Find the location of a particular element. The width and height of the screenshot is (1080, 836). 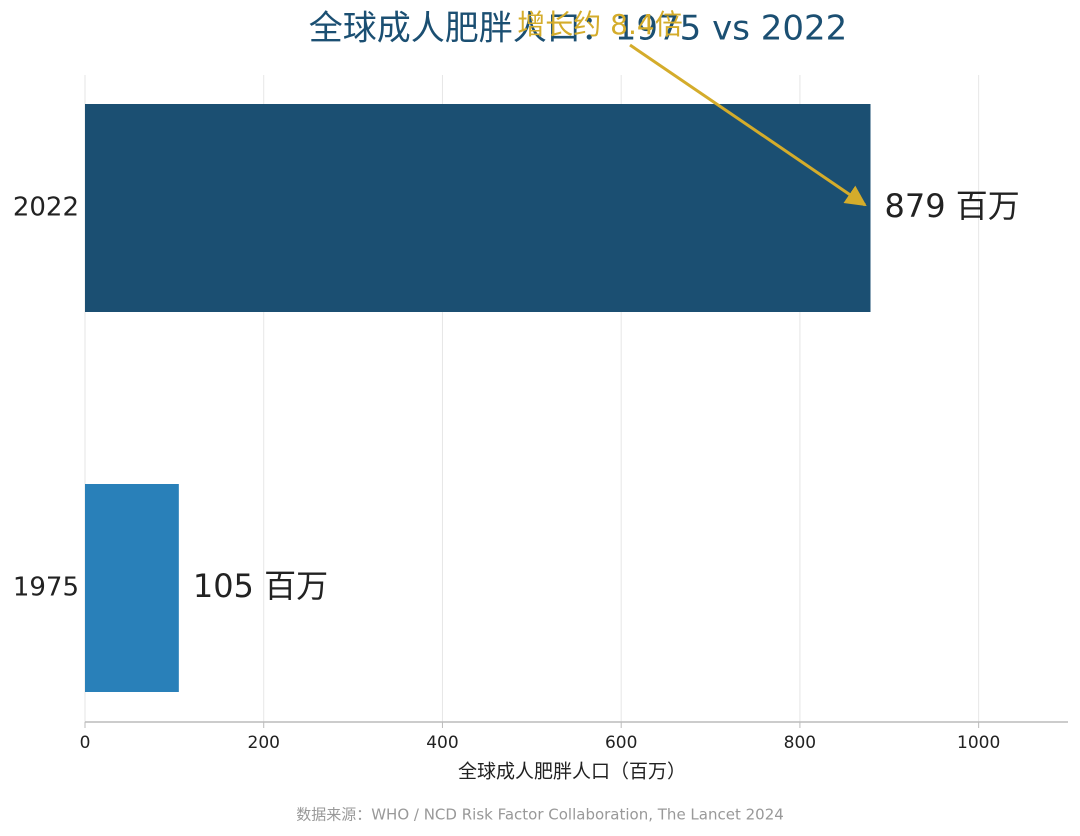

x-tick-label: 400 is located at coordinates (442, 743).